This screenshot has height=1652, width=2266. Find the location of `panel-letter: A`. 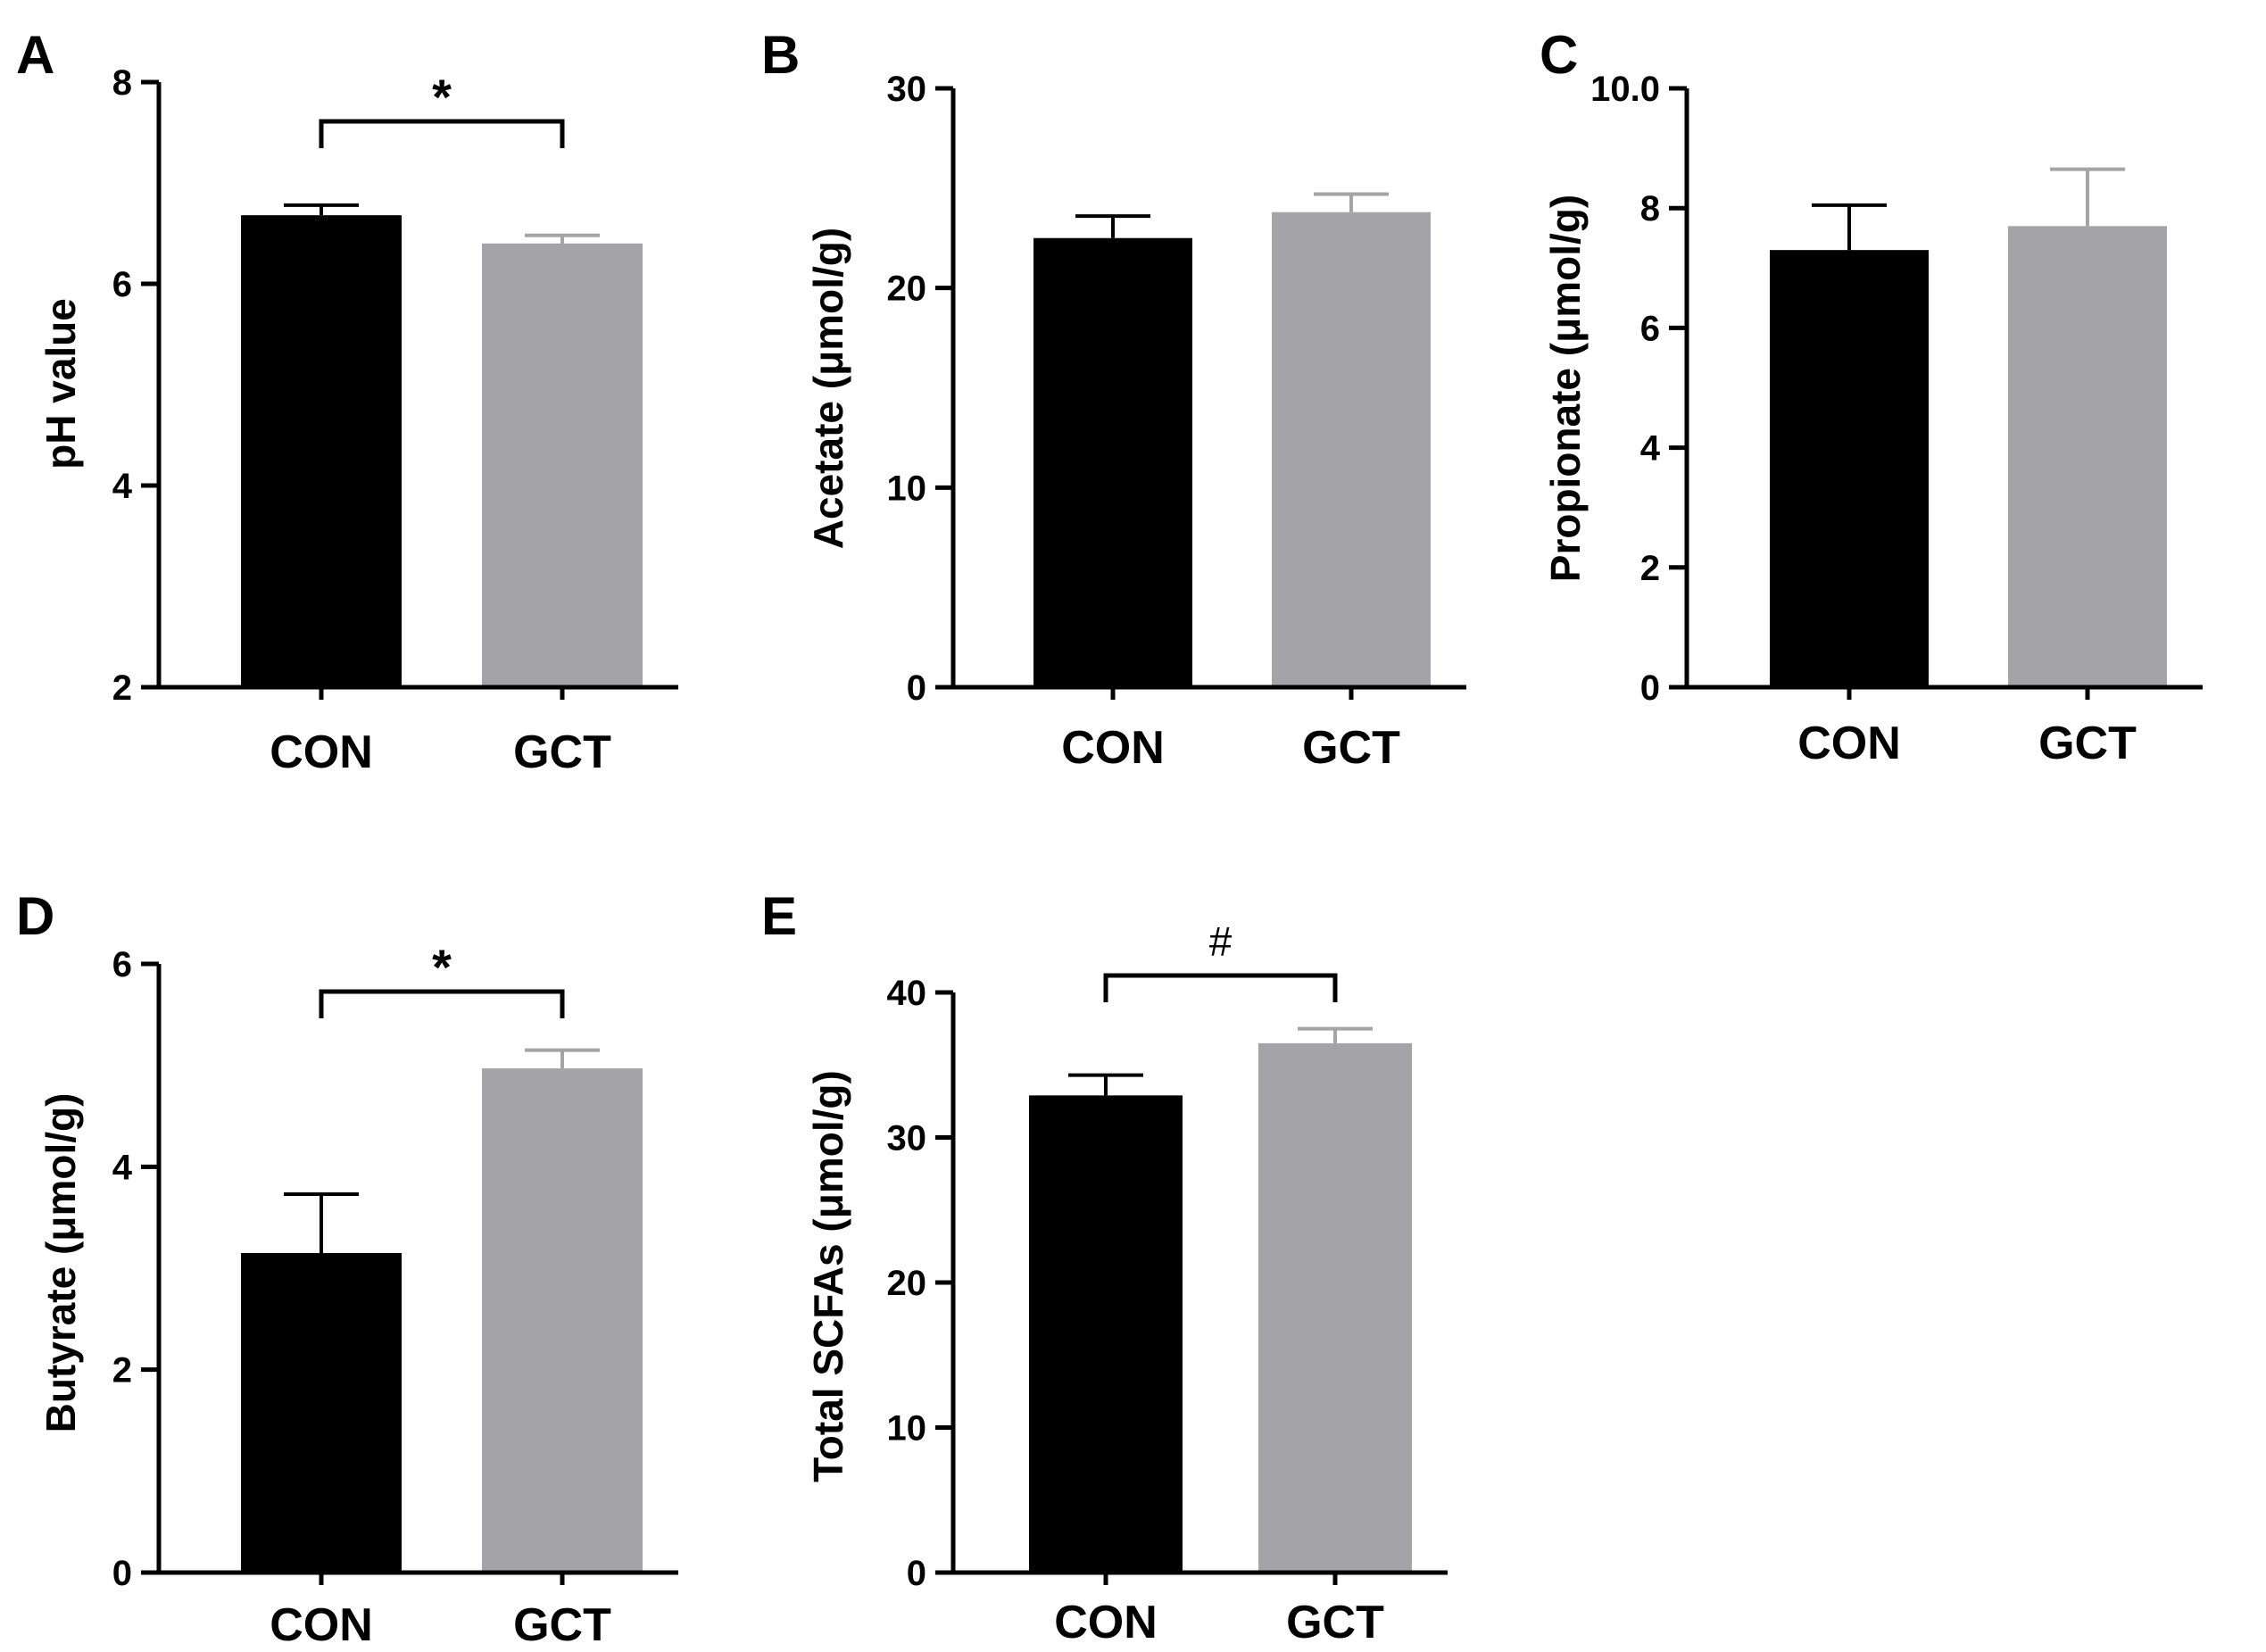

panel-letter: A is located at coordinates (35, 55).